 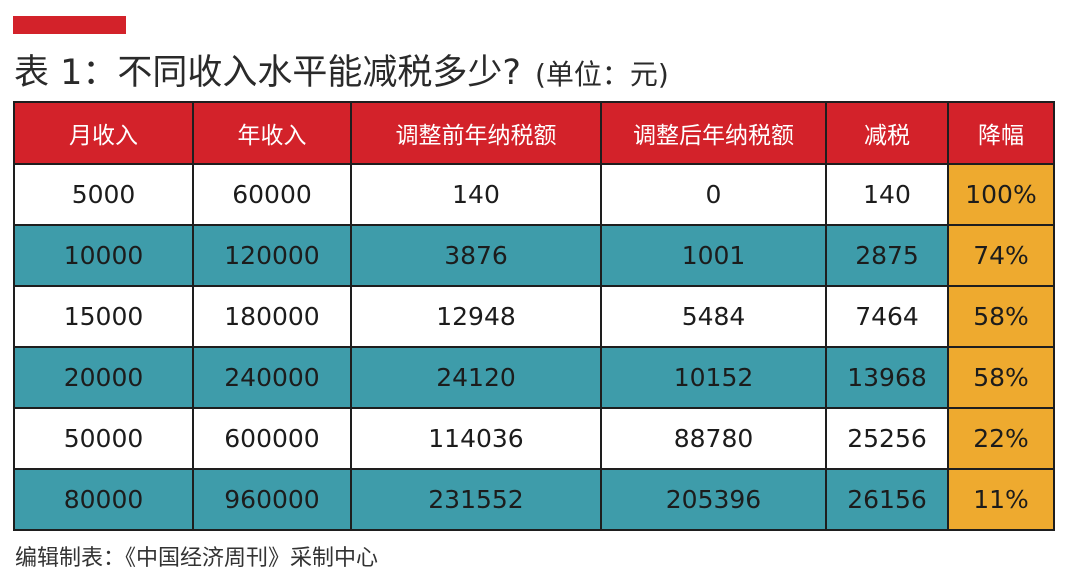 I want to click on unit-label: (单位：元), so click(x=601, y=74).